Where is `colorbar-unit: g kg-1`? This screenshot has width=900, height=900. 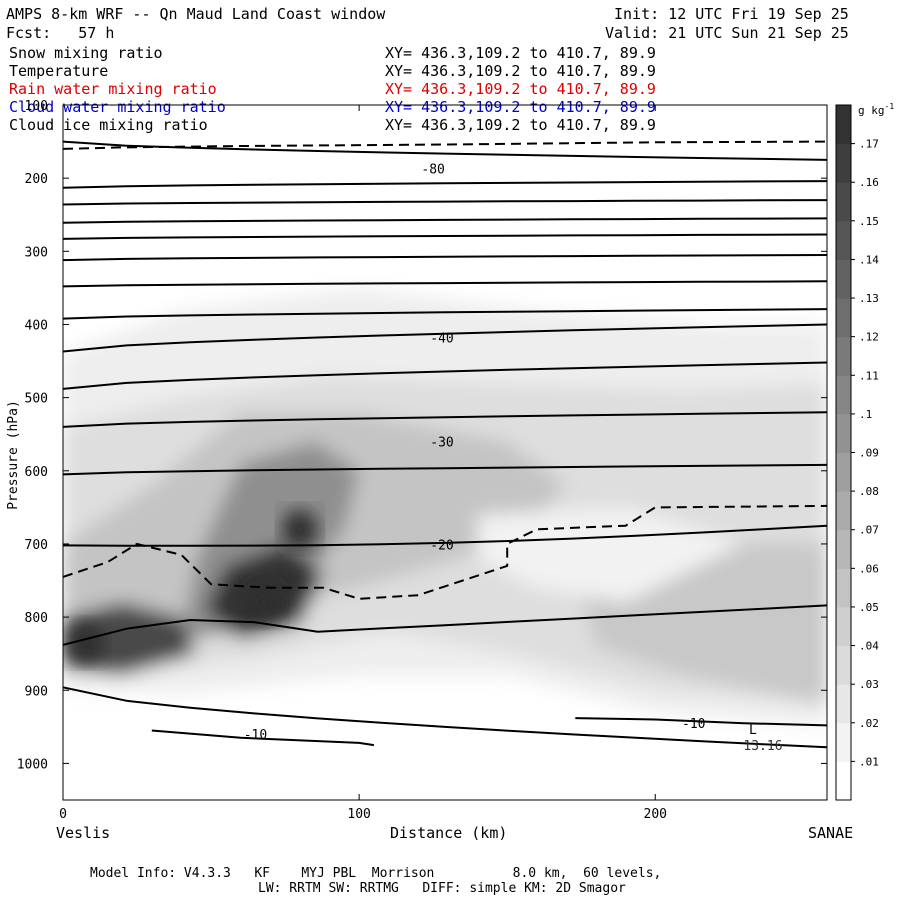 colorbar-unit: g kg-1 is located at coordinates (876, 109).